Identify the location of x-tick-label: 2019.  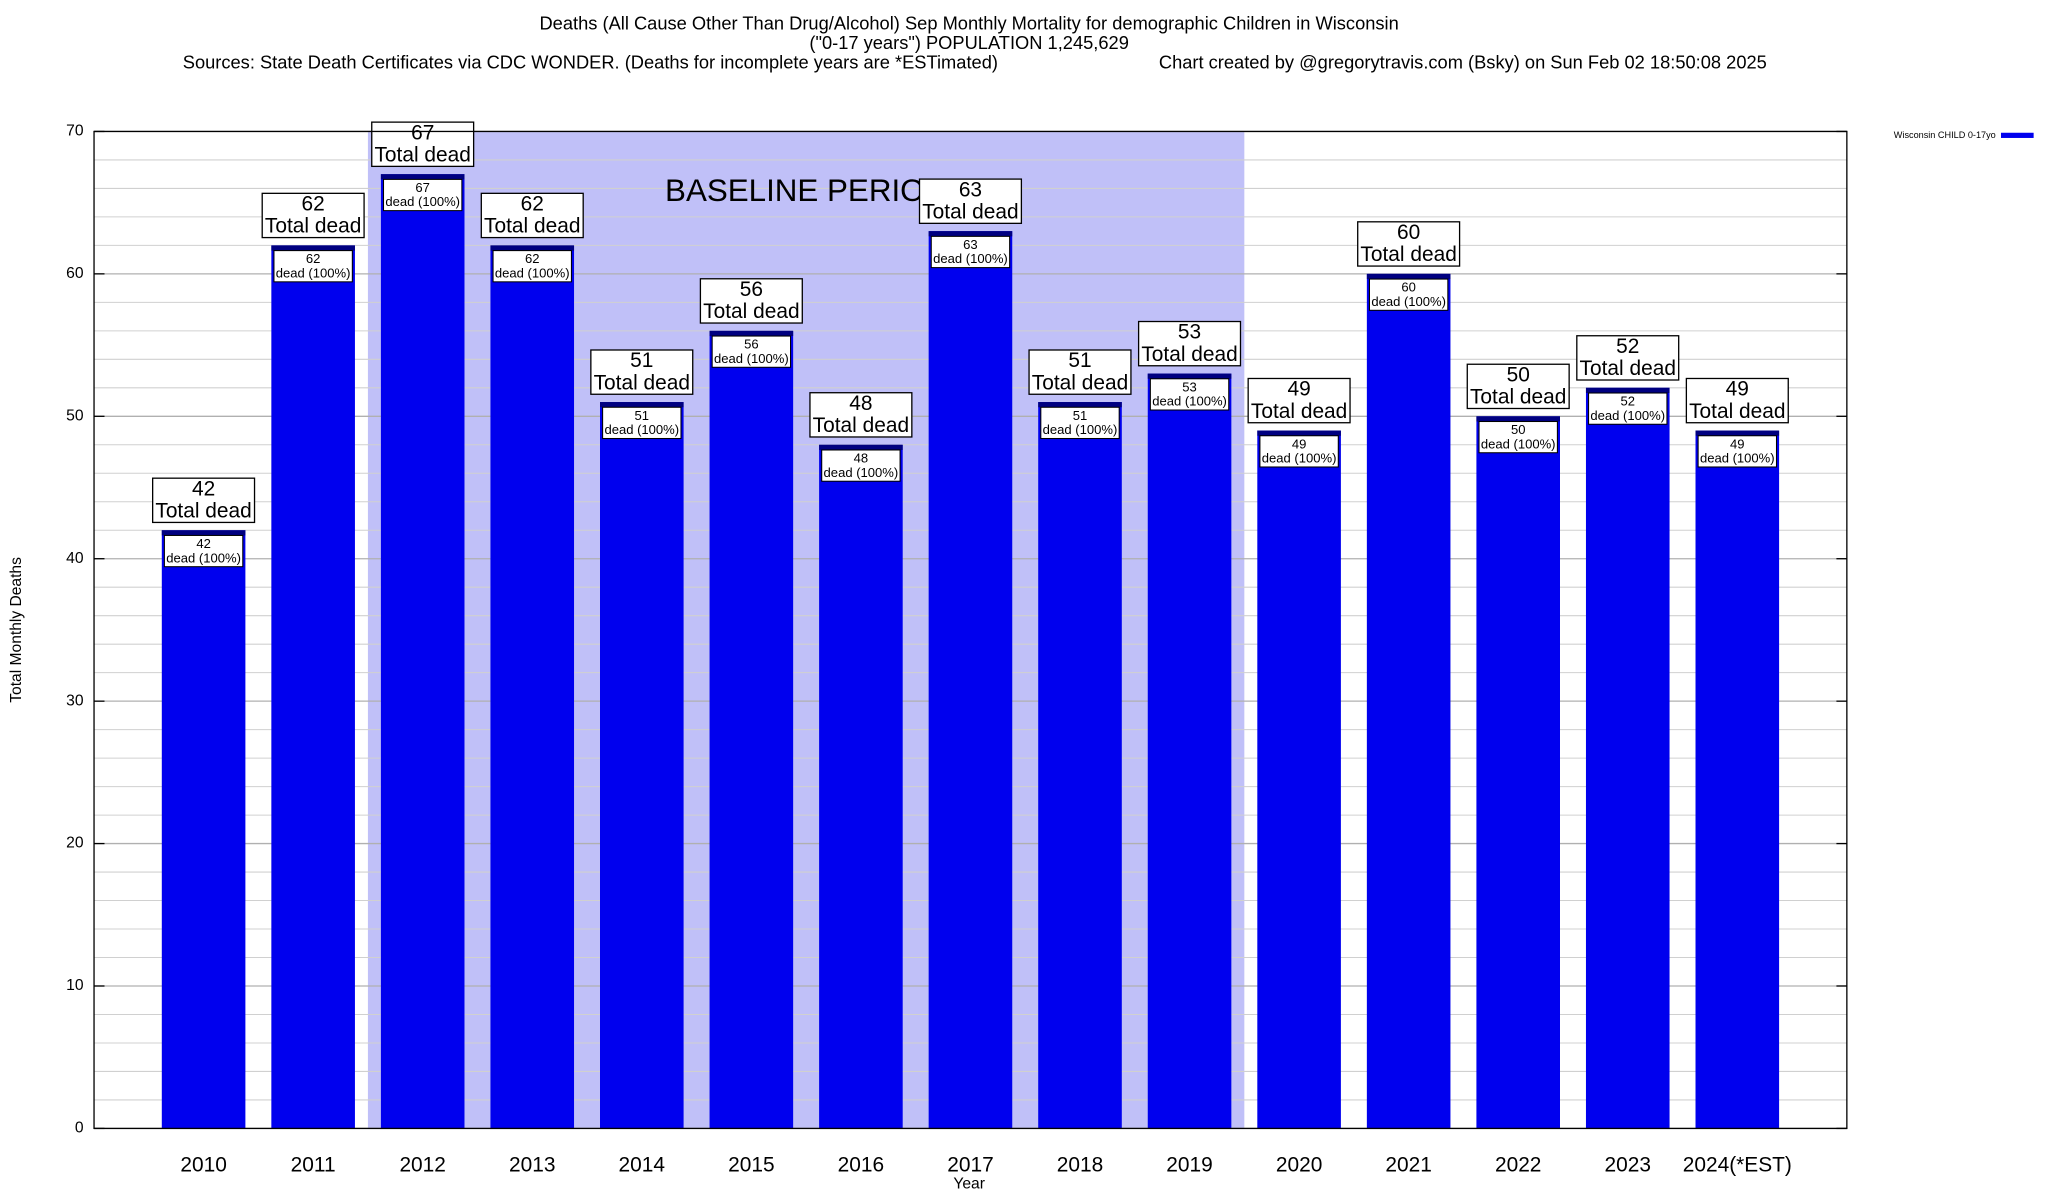
(1189, 1165).